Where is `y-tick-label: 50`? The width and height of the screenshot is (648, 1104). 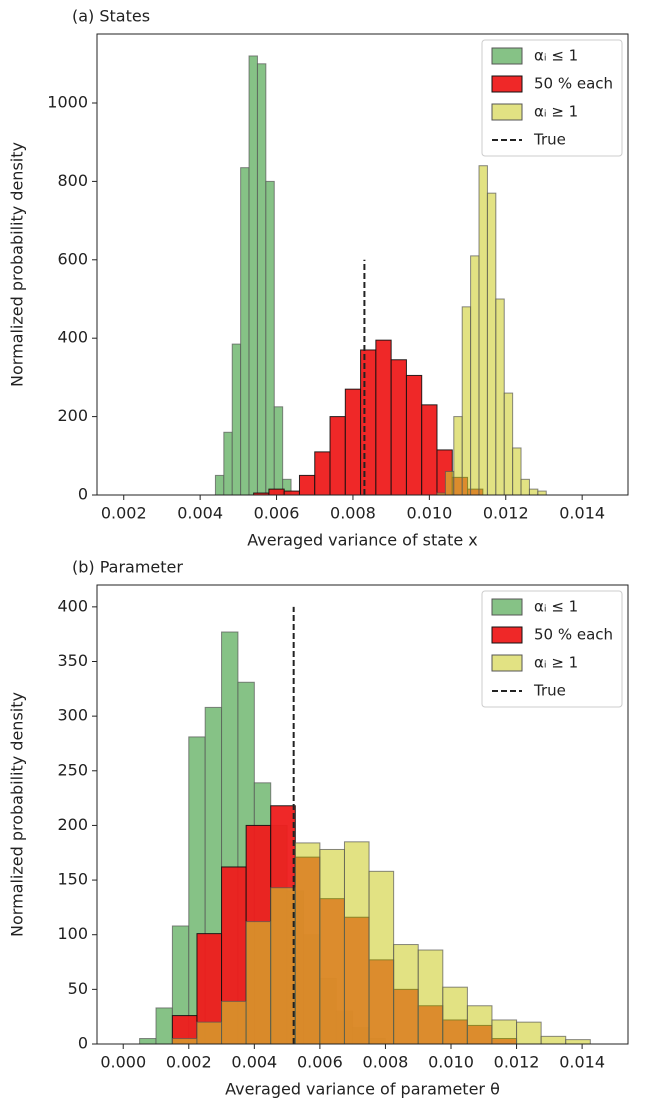 y-tick-label: 50 is located at coordinates (78, 988).